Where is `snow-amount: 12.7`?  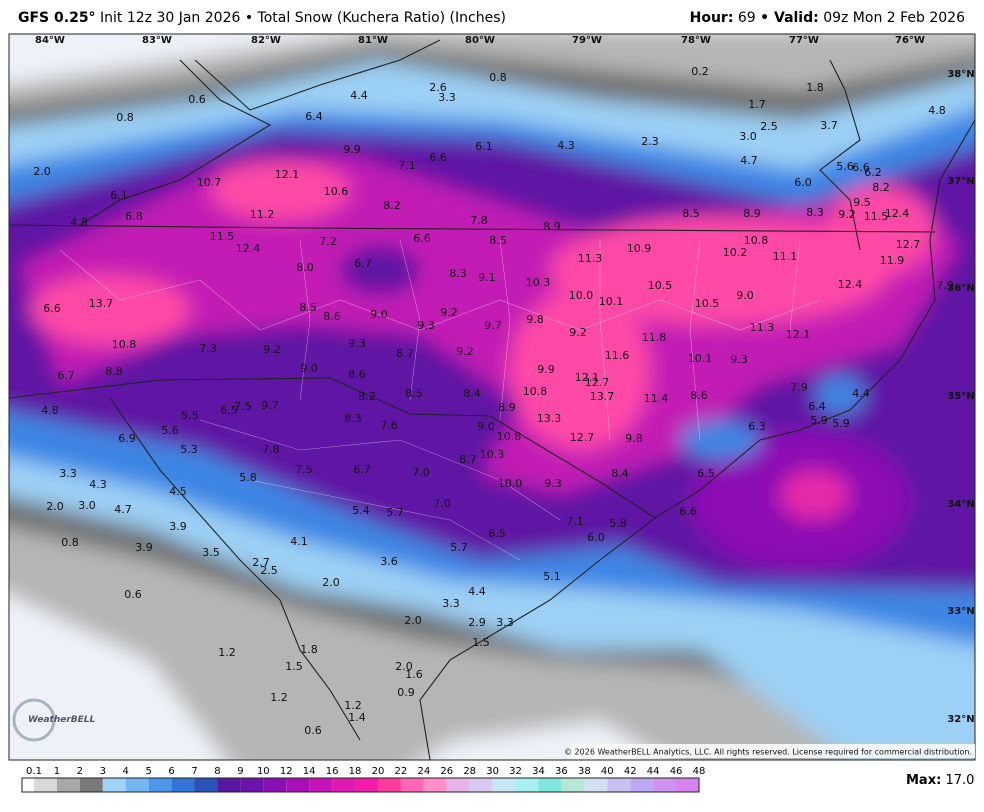 snow-amount: 12.7 is located at coordinates (908, 244).